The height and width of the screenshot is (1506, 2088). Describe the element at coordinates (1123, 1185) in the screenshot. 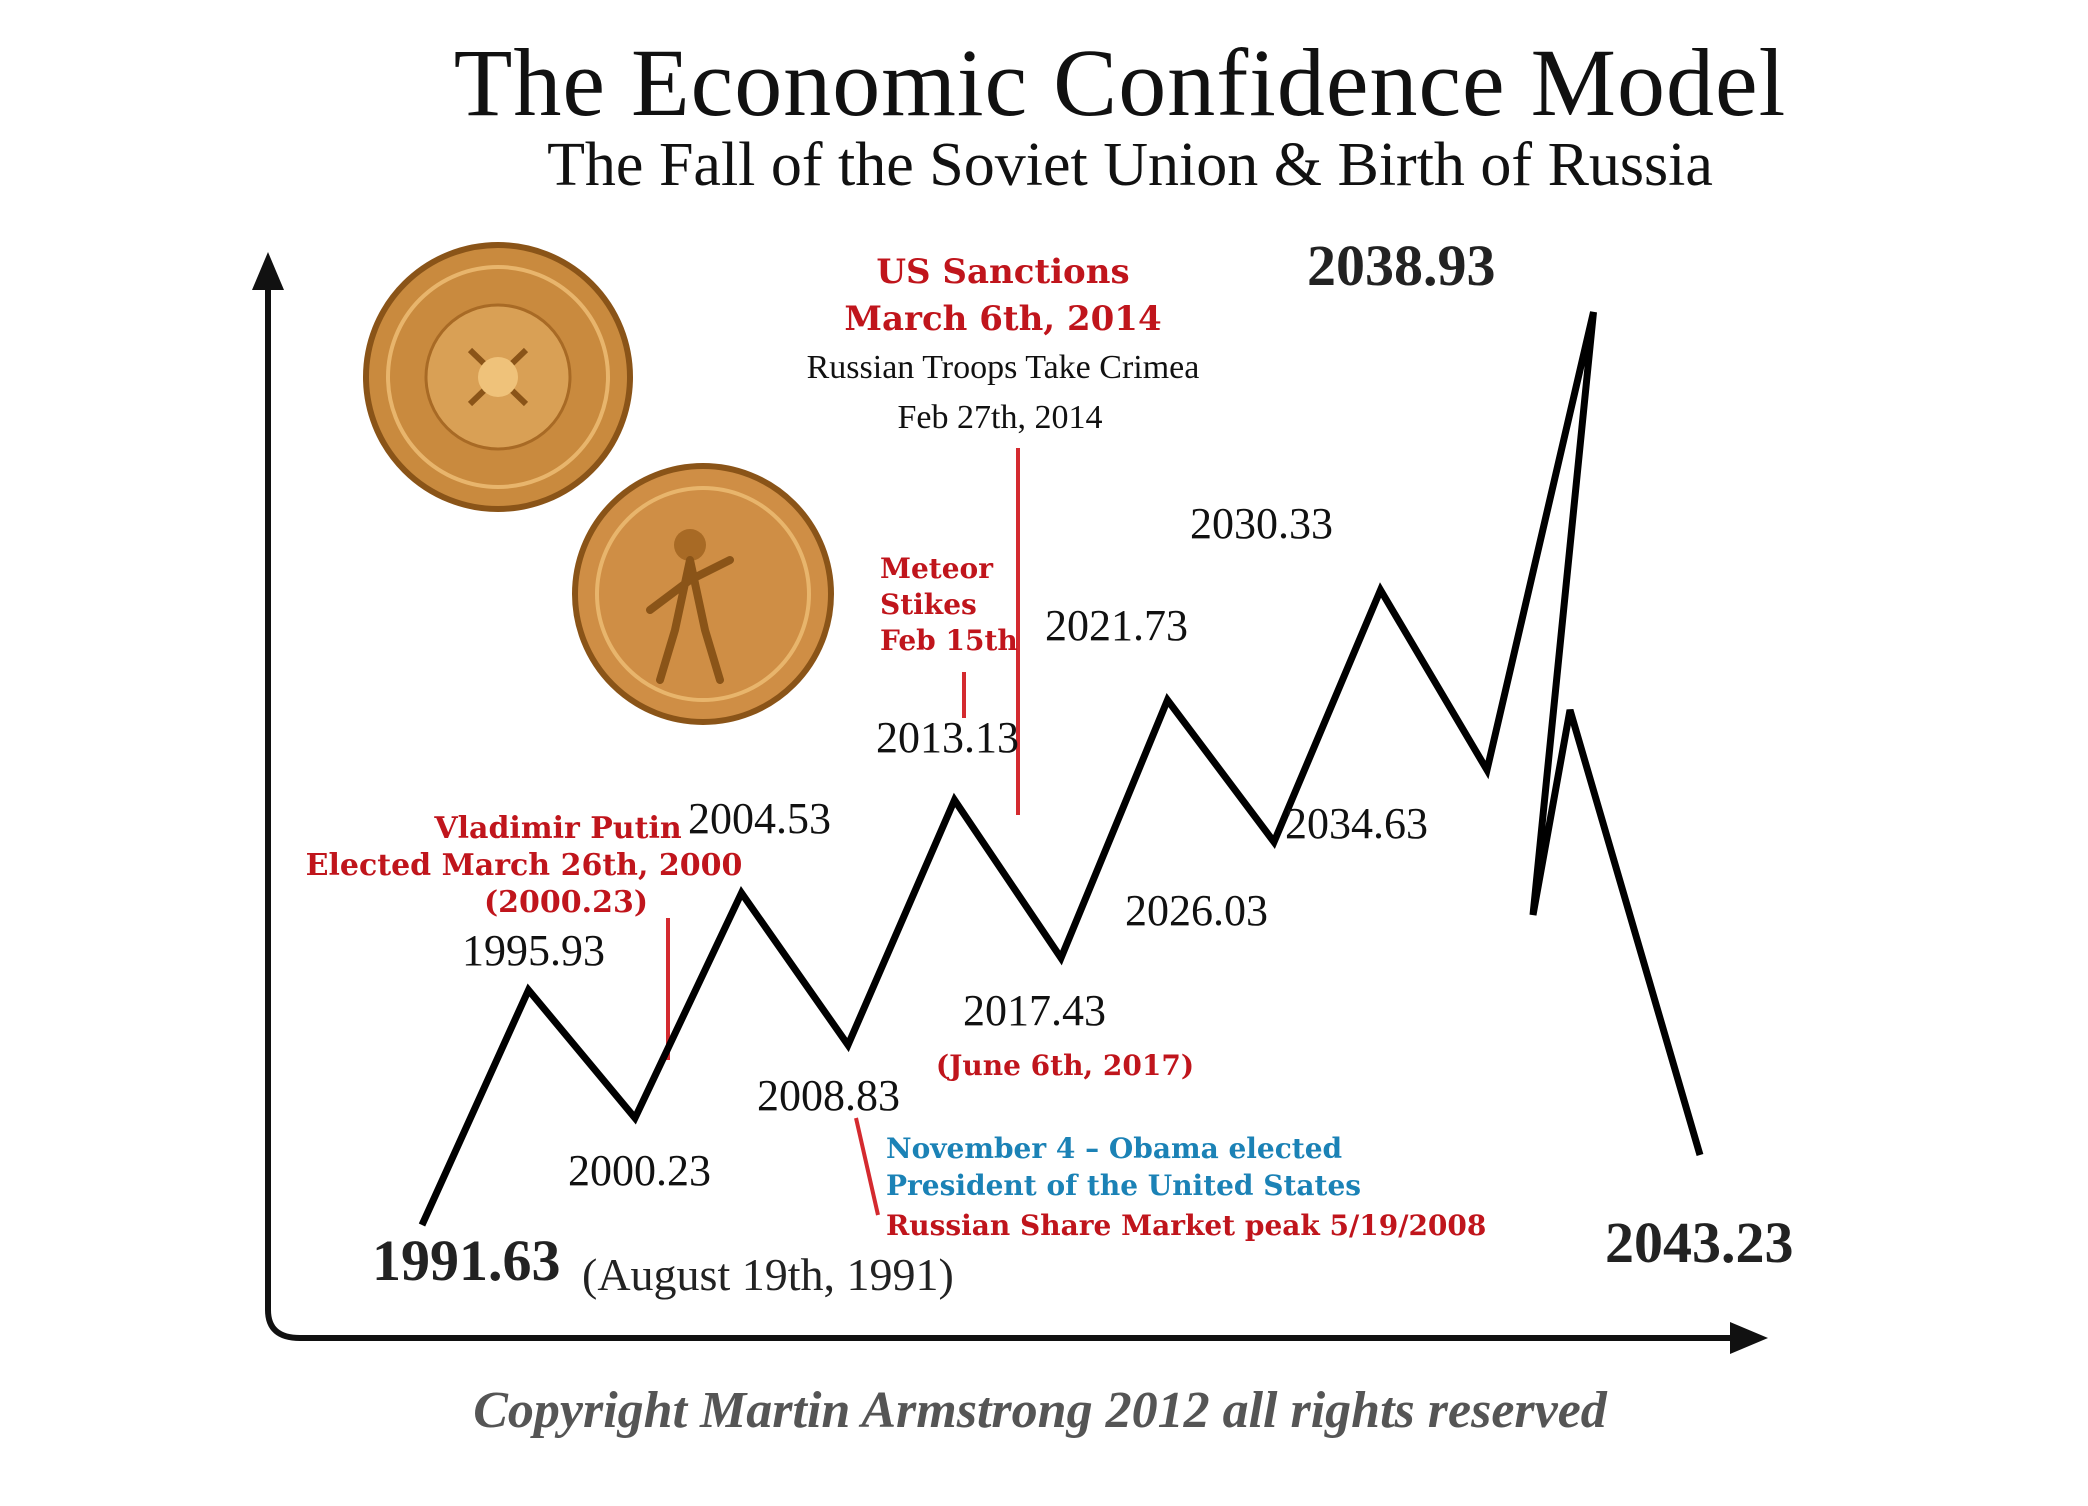

I see `annotation-obama-line-2: President of the United States` at that location.